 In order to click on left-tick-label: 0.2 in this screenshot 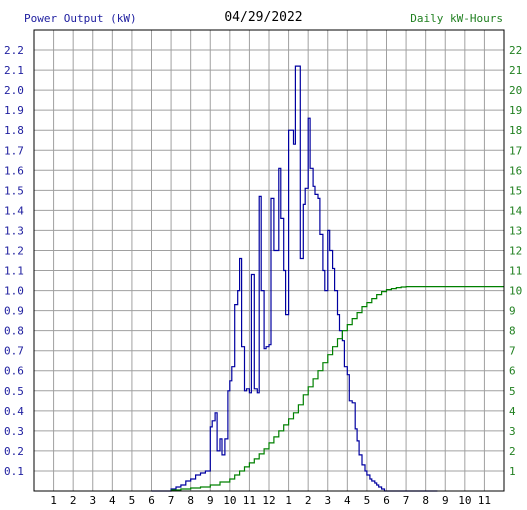, I will do `click(14, 451)`.